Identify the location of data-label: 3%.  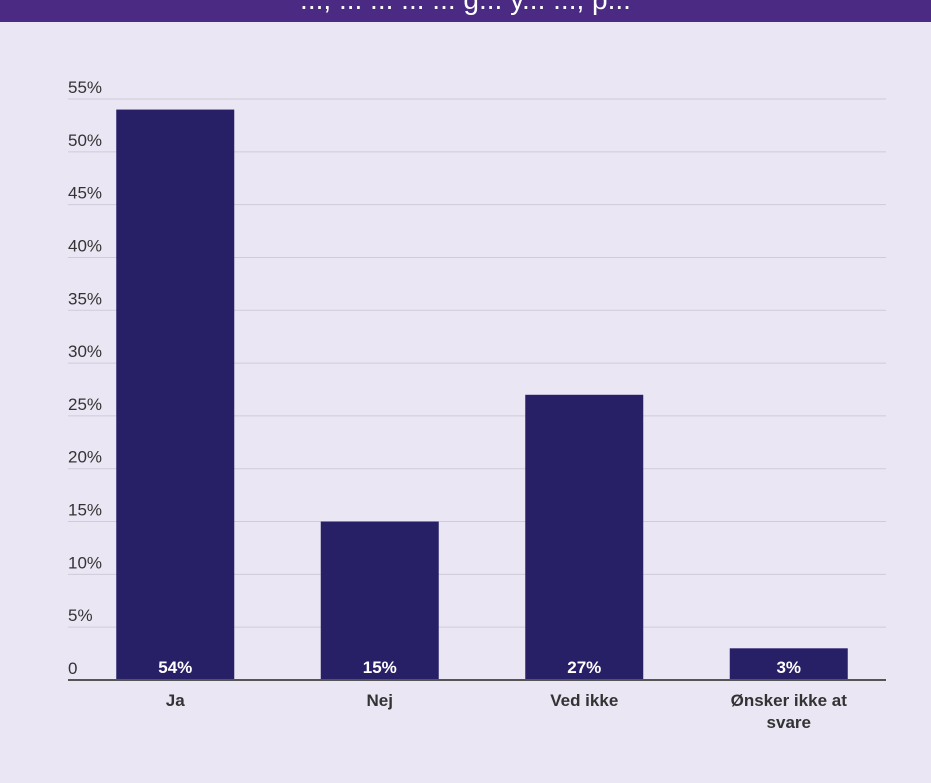
(788, 667).